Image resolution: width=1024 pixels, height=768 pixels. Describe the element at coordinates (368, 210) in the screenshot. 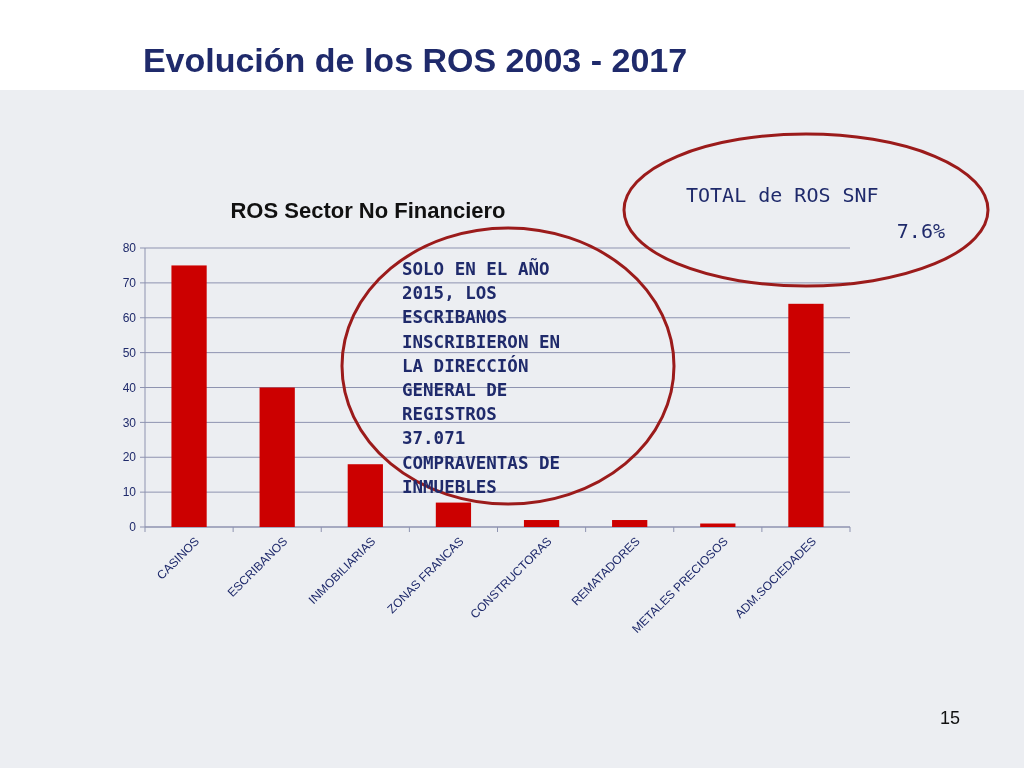

I see `chart-subtitle: ROS Sector No Financiero` at that location.